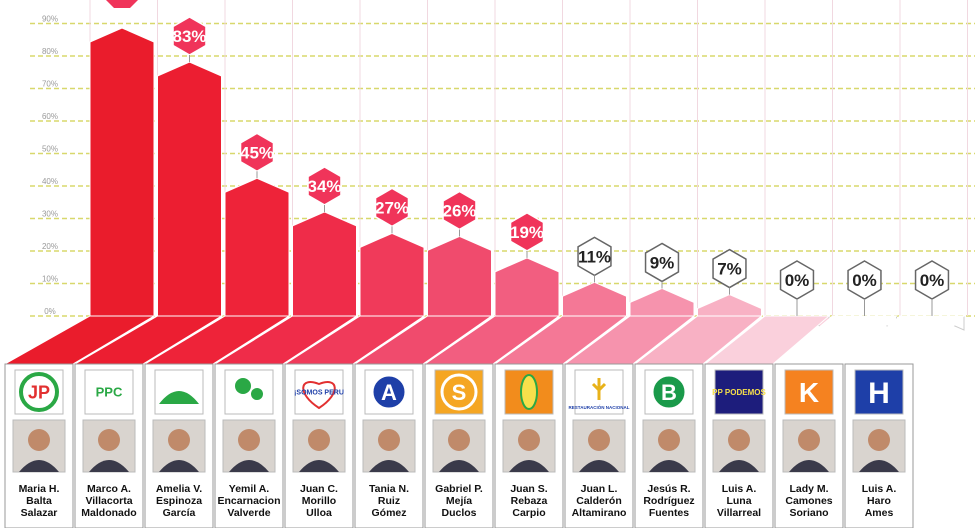 The image size is (980, 528). I want to click on candidate-name-line: Villarreal, so click(739, 513).